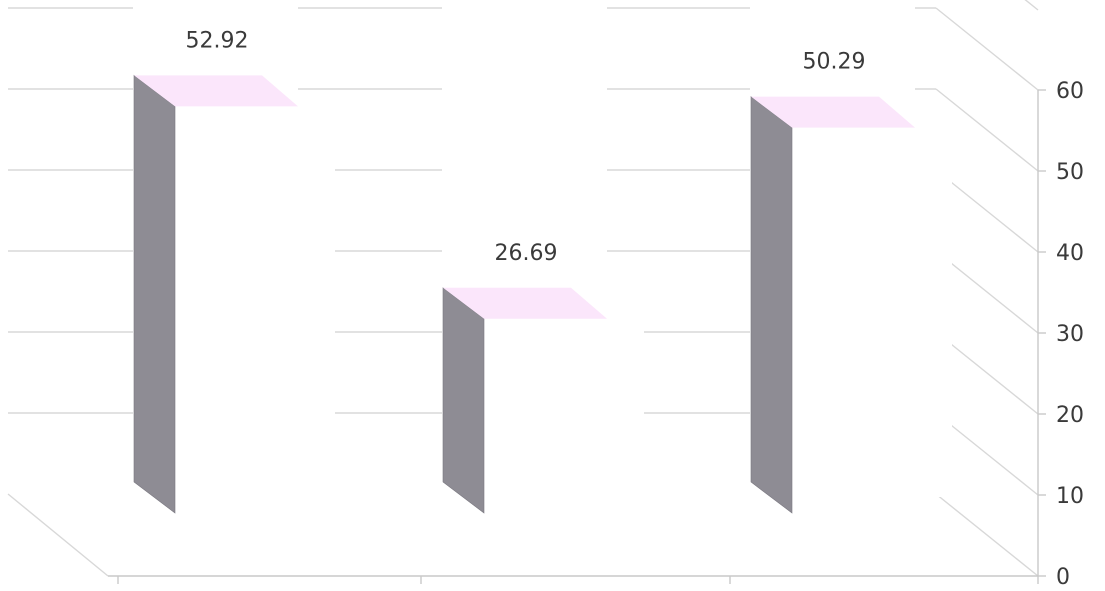  Describe the element at coordinates (1070, 415) in the screenshot. I see `y-tick-label-20: 20` at that location.